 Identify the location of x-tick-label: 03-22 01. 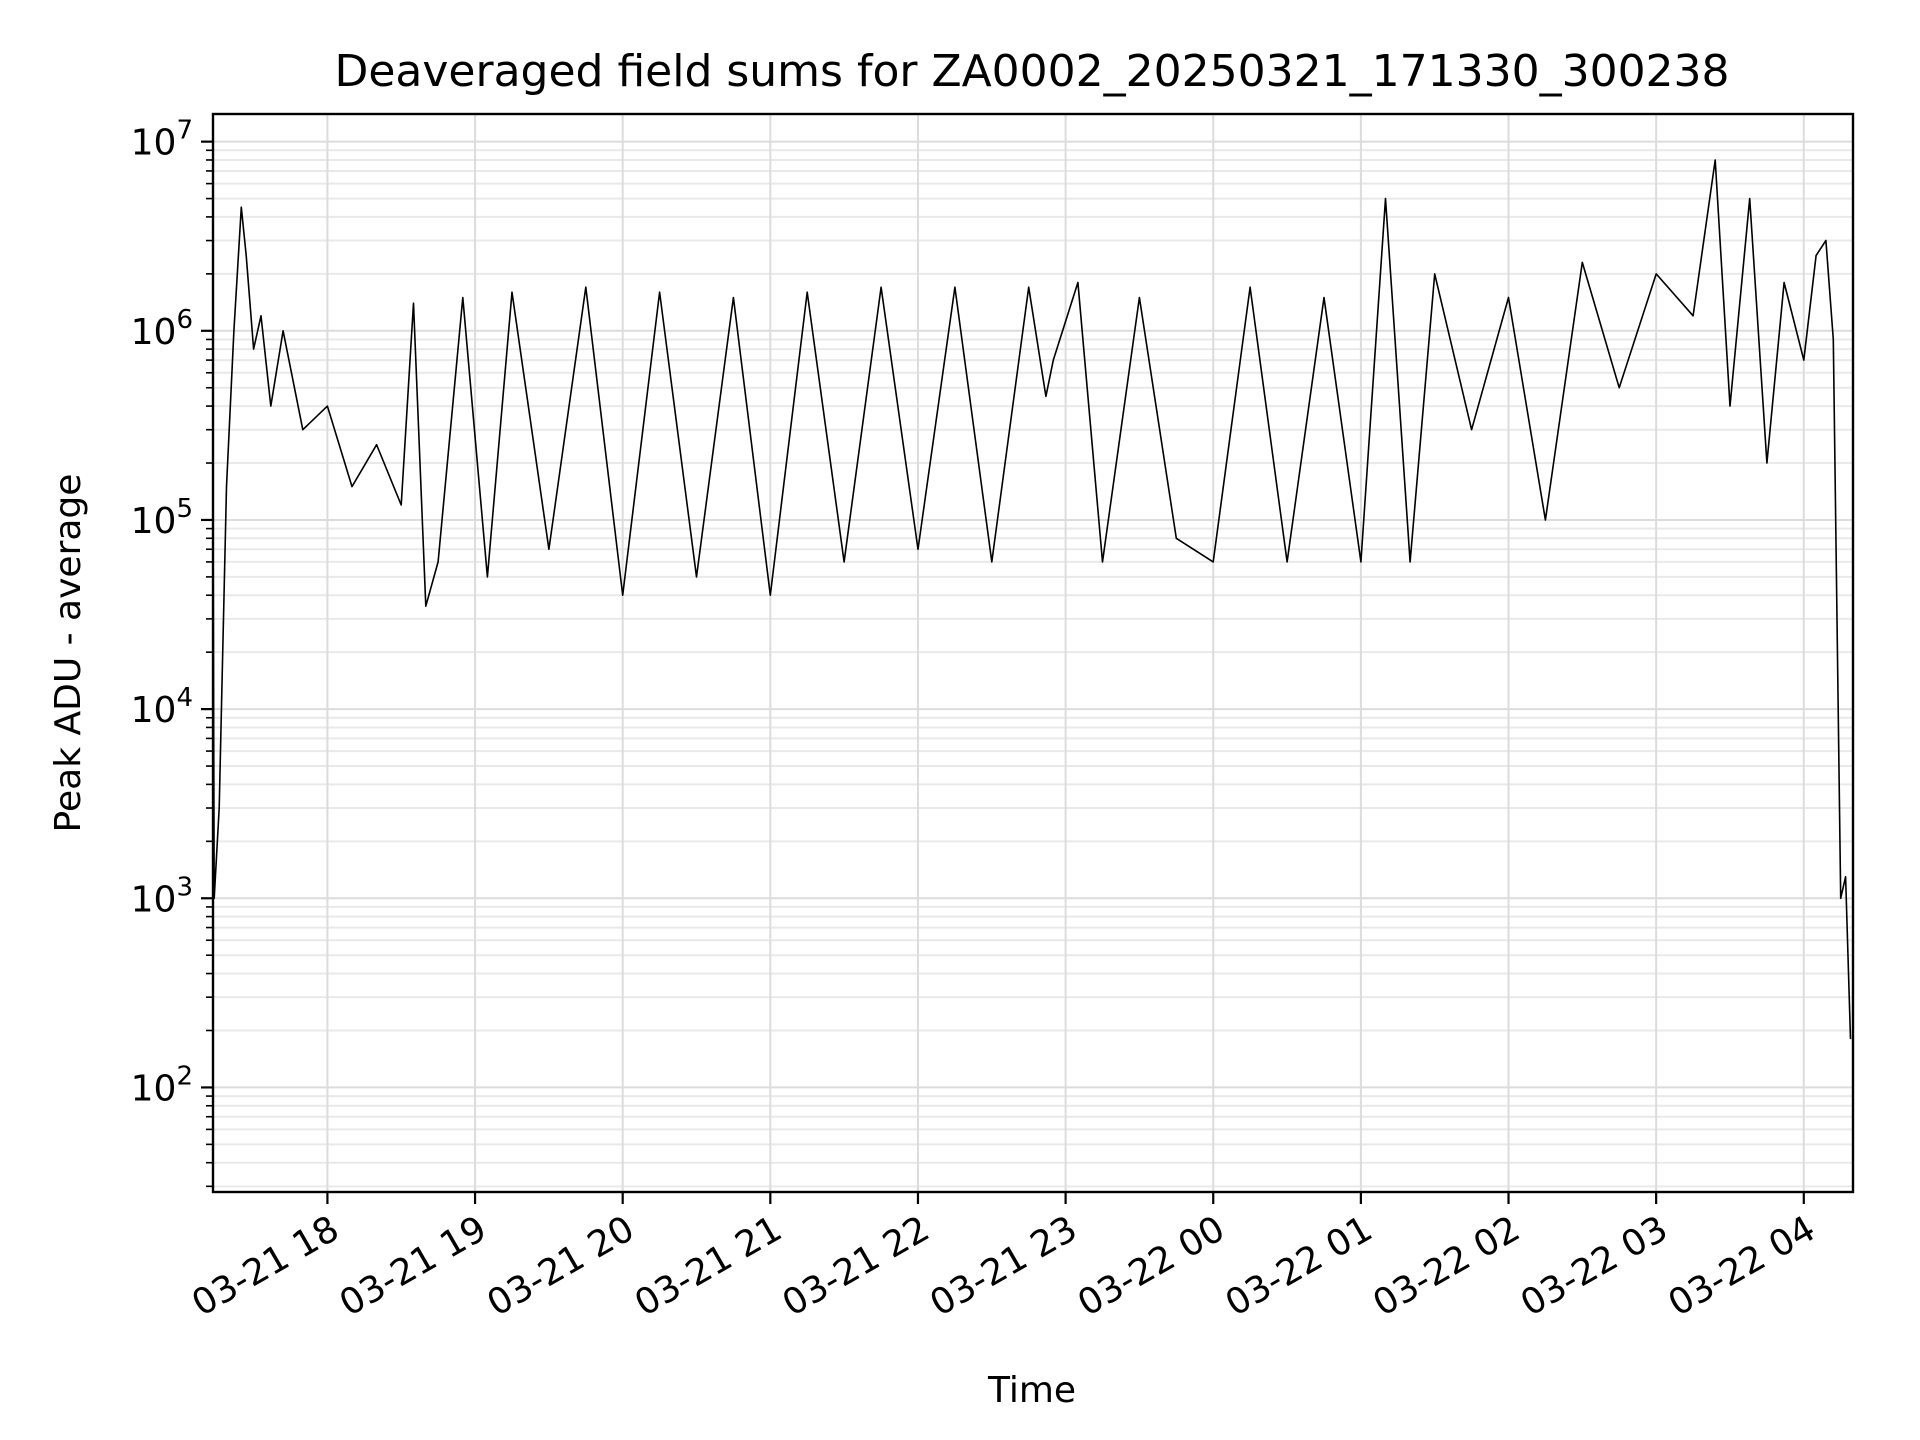
(1299, 1266).